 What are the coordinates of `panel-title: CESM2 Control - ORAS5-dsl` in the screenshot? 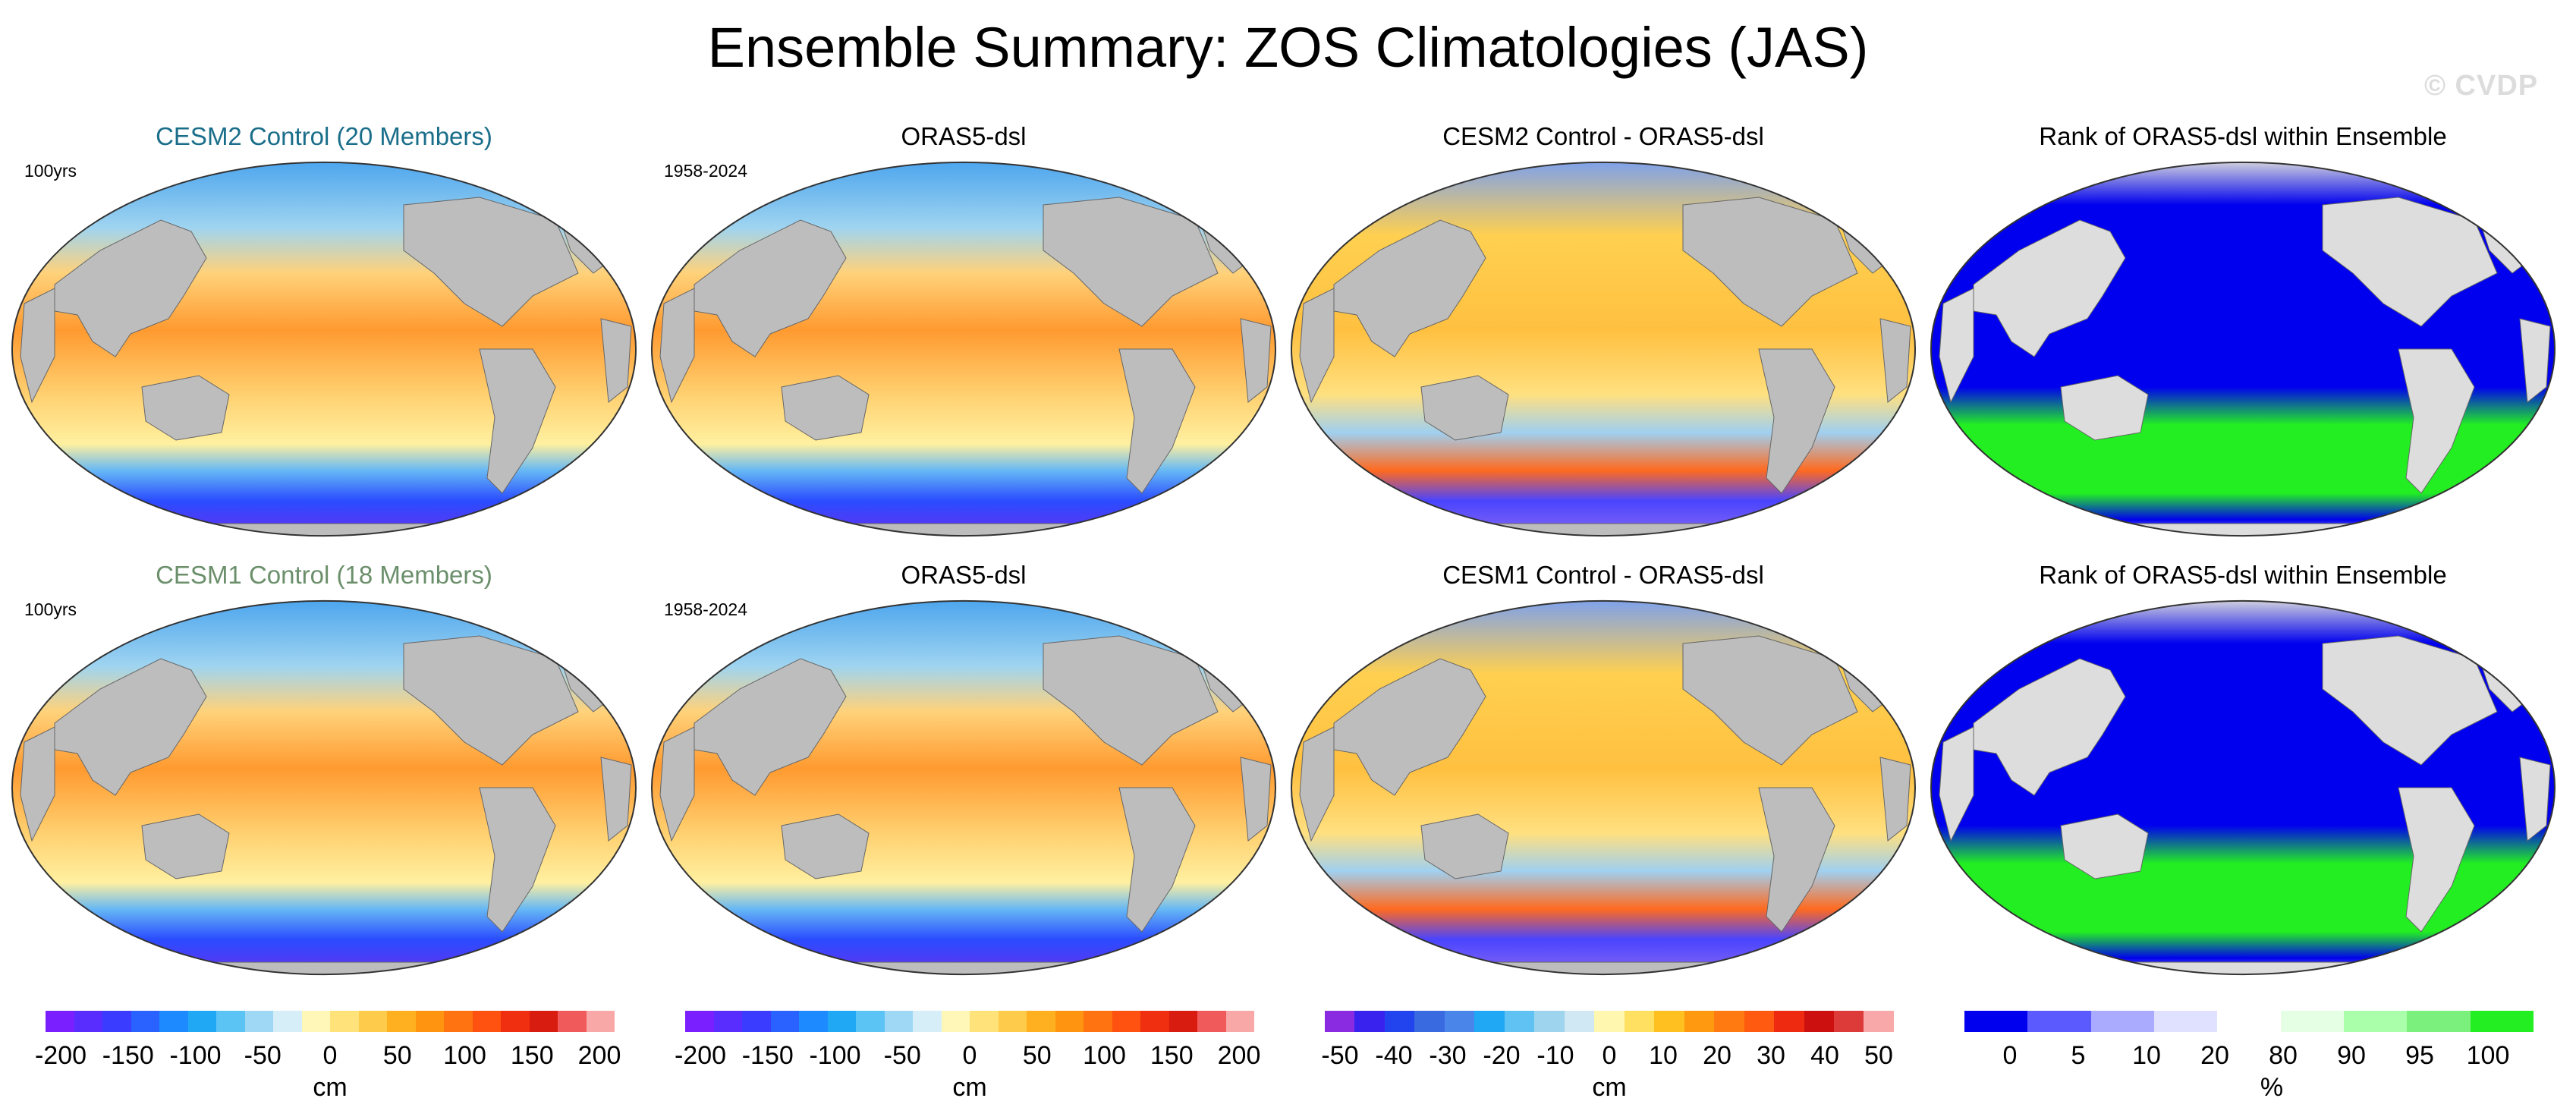 It's located at (1603, 136).